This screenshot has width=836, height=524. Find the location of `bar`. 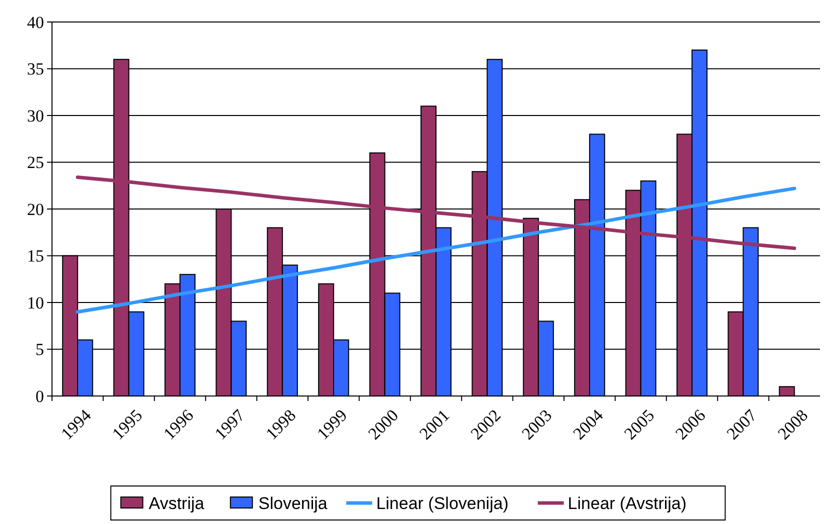

bar is located at coordinates (786, 391).